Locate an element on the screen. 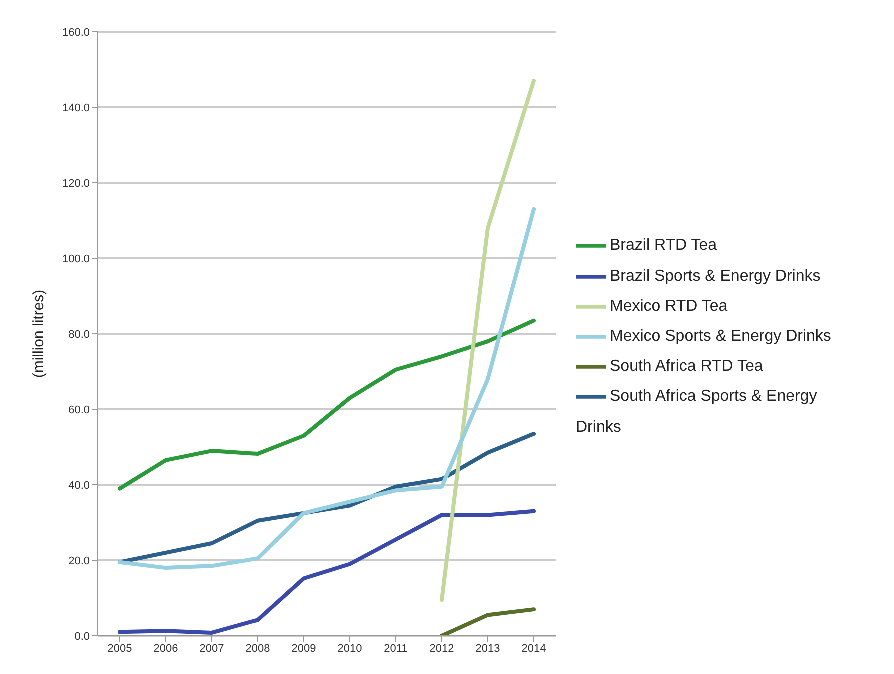 This screenshot has height=674, width=894. y-tick-label: 60.0 is located at coordinates (79, 410).